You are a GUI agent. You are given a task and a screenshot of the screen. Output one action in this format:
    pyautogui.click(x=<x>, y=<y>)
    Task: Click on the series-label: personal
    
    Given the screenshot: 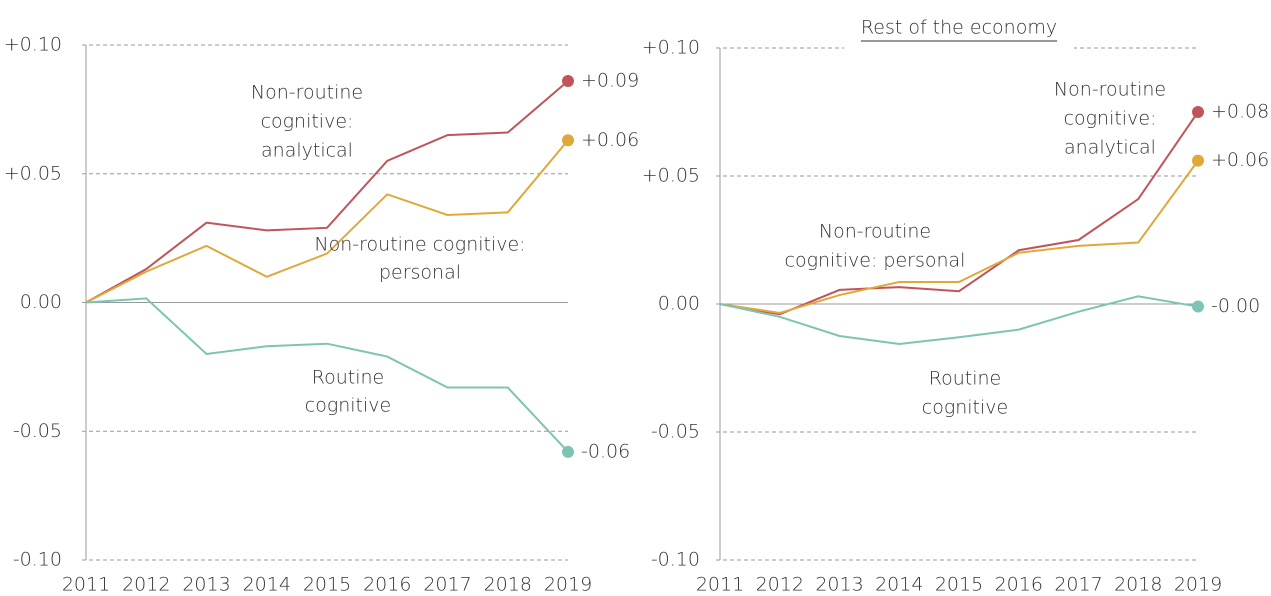 What is the action you would take?
    pyautogui.click(x=420, y=273)
    